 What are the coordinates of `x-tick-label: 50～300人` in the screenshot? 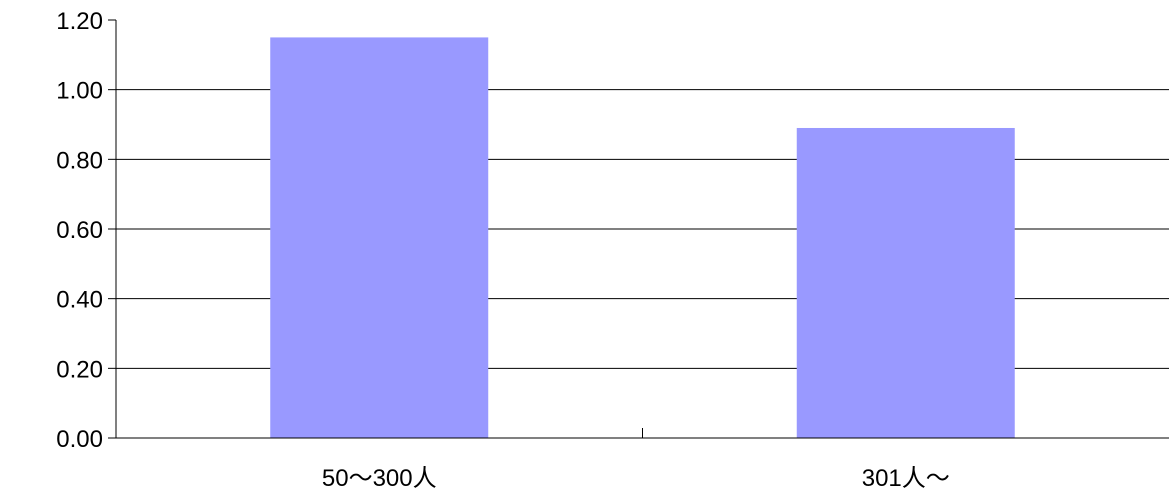 It's located at (379, 478).